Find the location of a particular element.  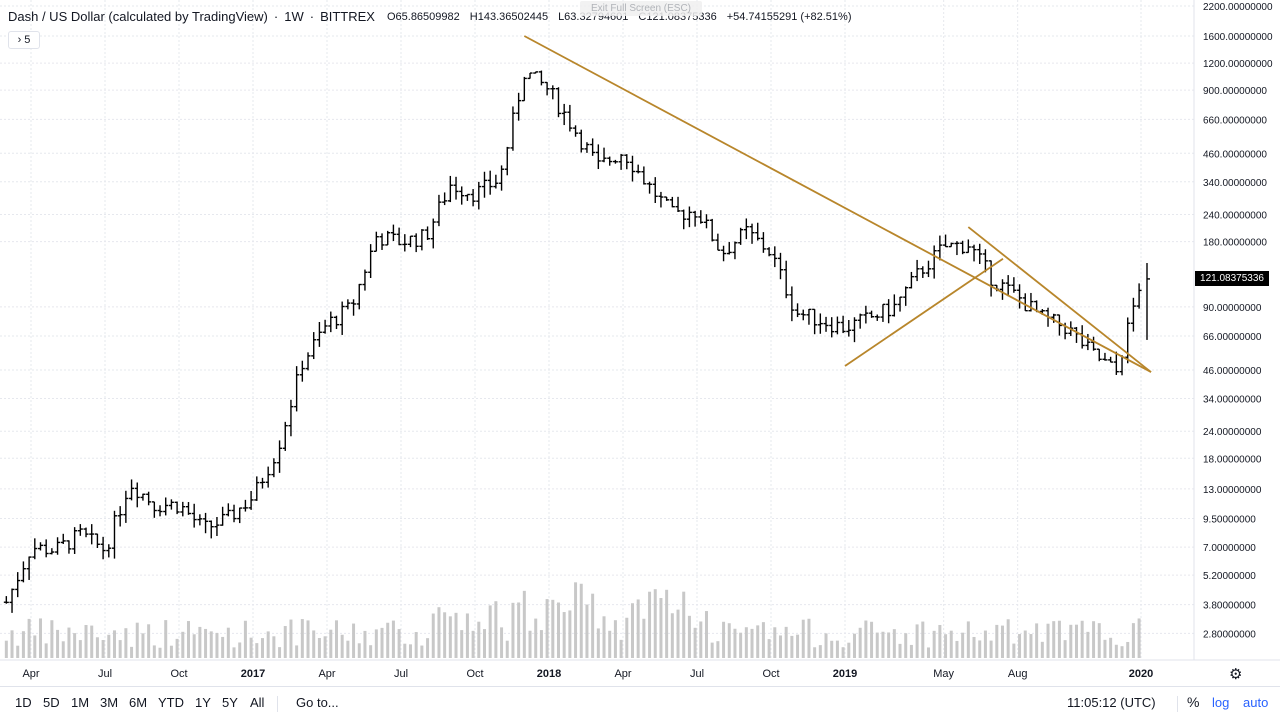

price-axis-label: 660.00000000 is located at coordinates (1235, 120).